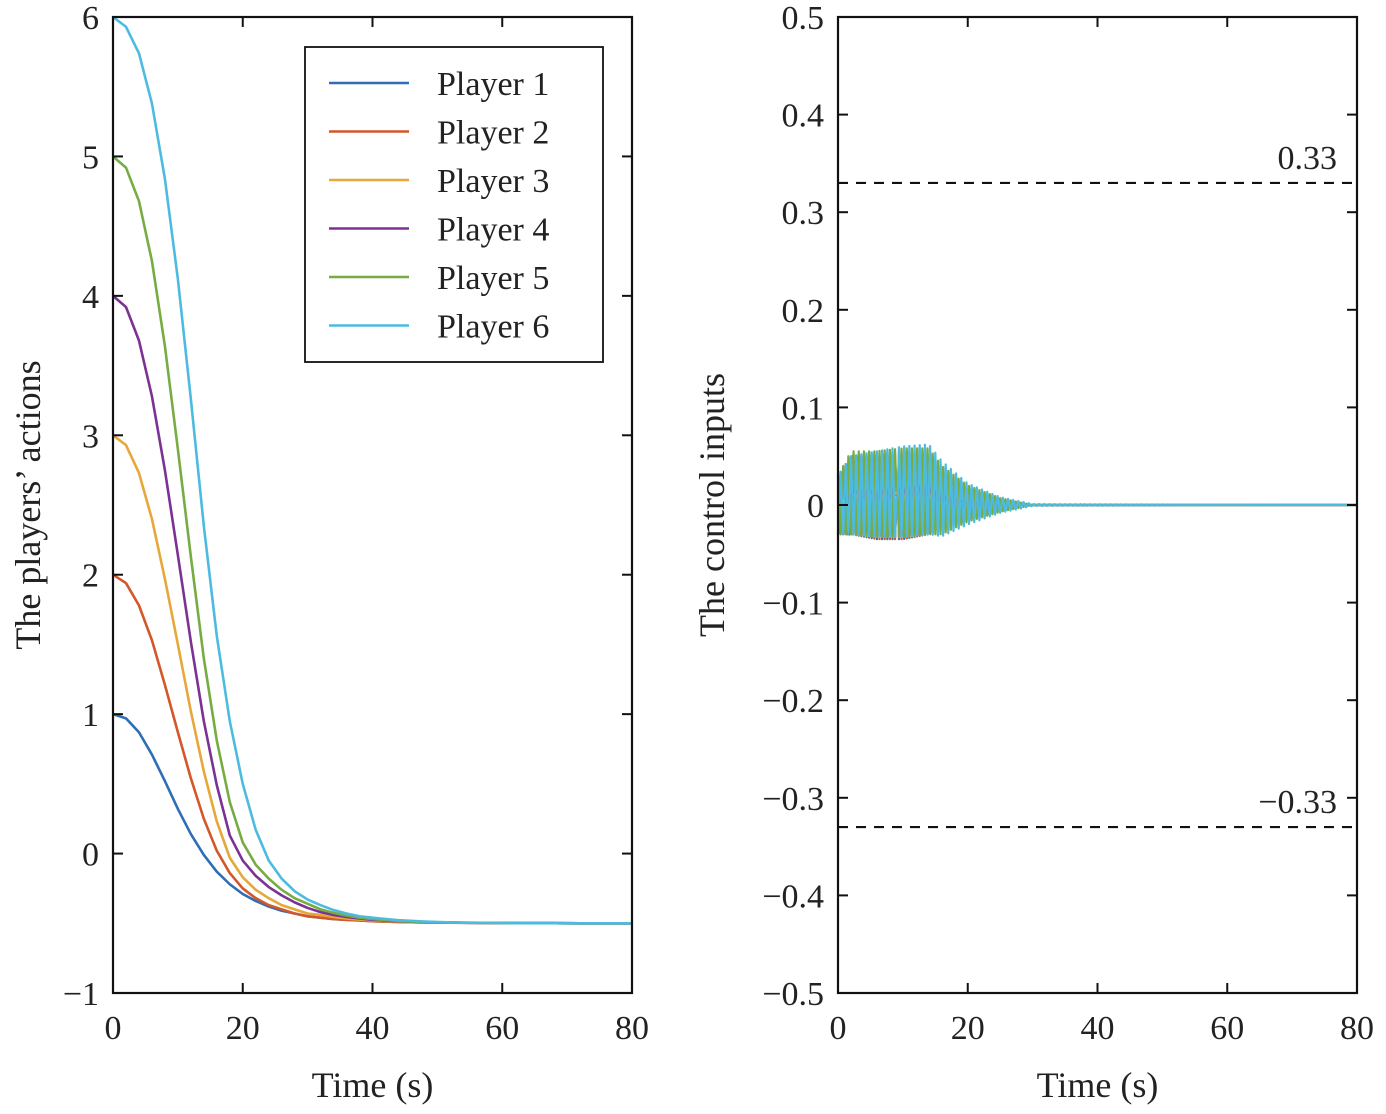 Image resolution: width=1386 pixels, height=1114 pixels. I want to click on y-tick-label: 2, so click(90, 576).